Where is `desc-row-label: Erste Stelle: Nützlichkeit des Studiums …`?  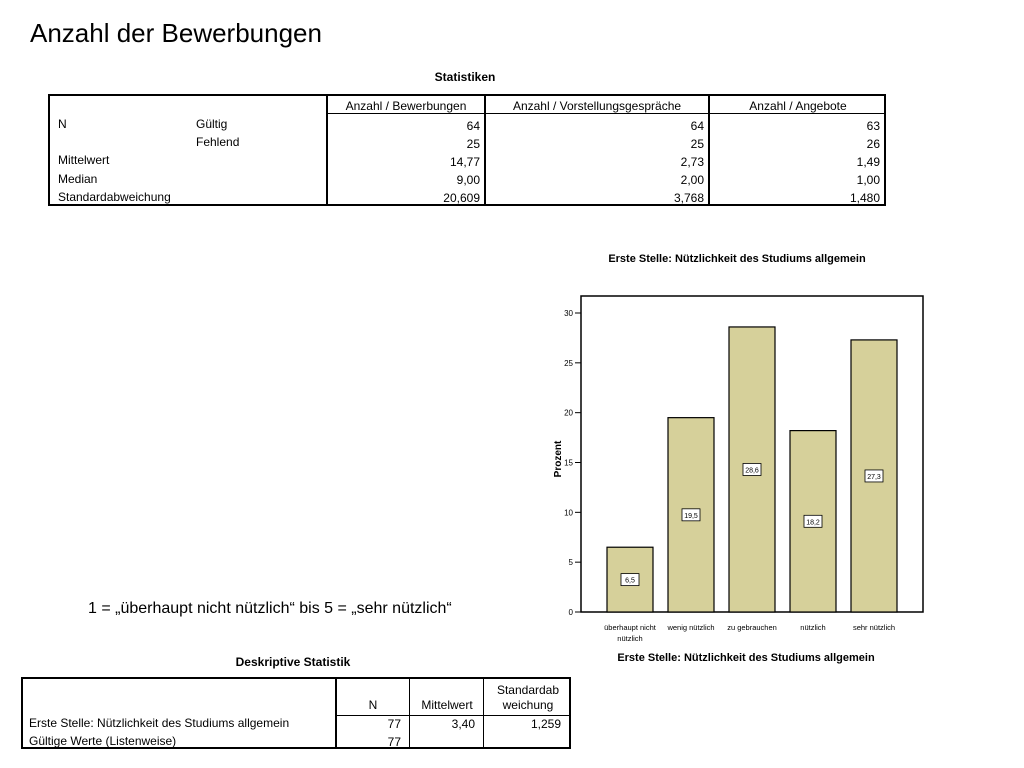
desc-row-label: Erste Stelle: Nützlichkeit des Studiums … is located at coordinates (159, 723).